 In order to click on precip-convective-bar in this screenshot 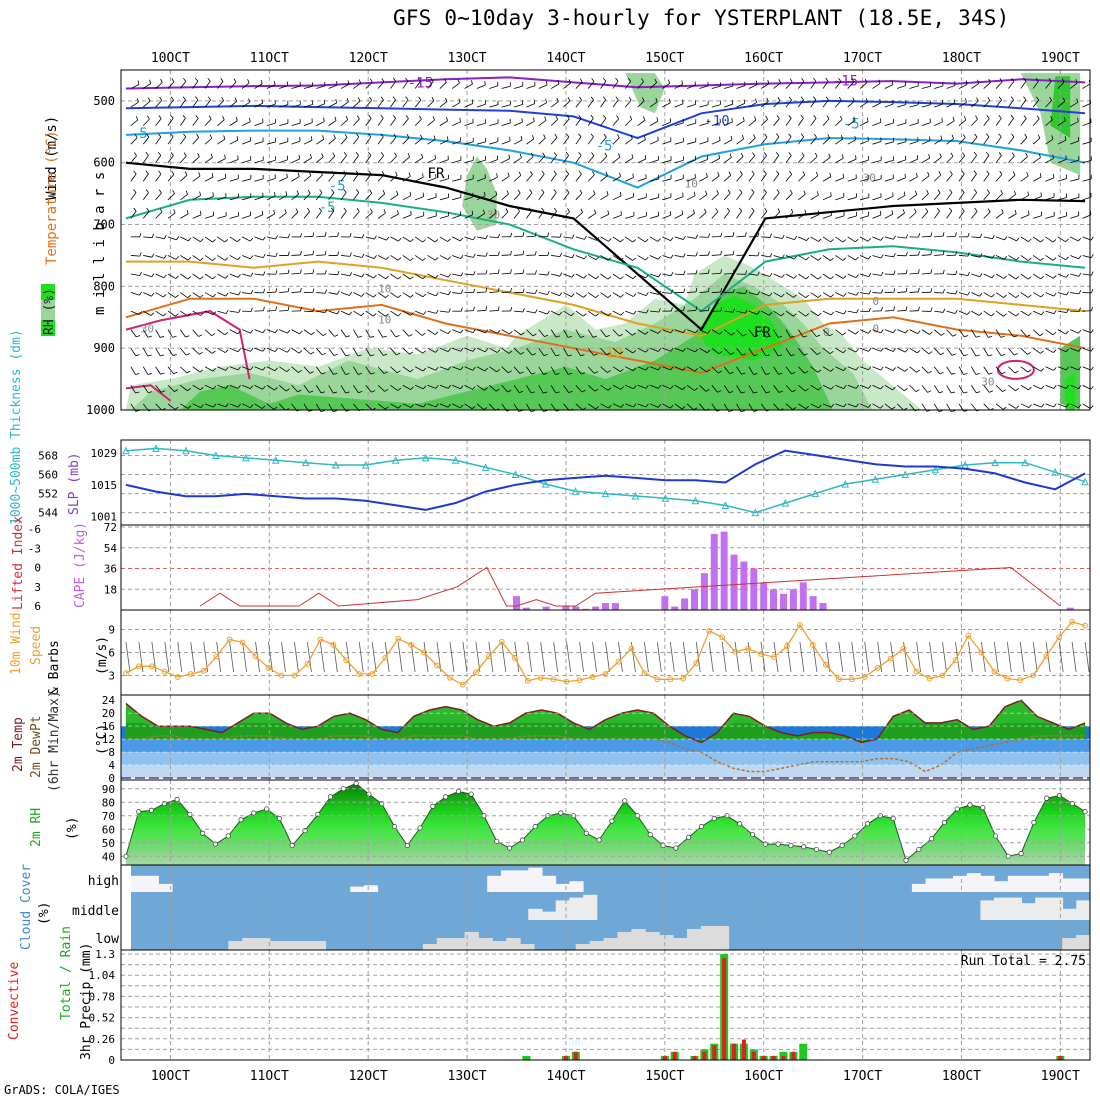, I will do `click(714, 1052)`.